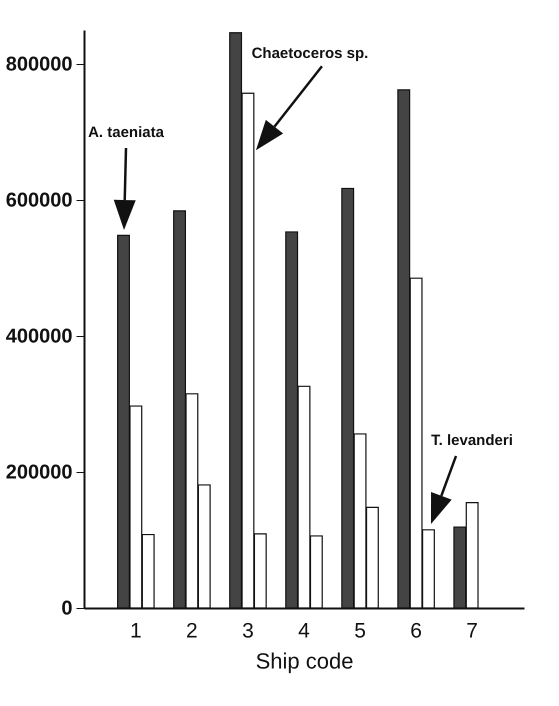 This screenshot has width=559, height=706. I want to click on annotation: T. levanderi, so click(472, 440).